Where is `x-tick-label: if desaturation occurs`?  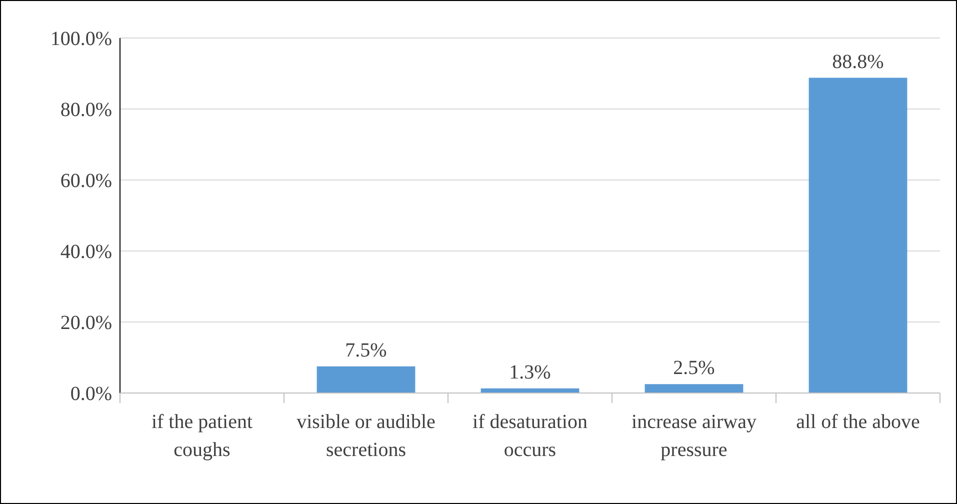 x-tick-label: if desaturation occurs is located at coordinates (530, 436).